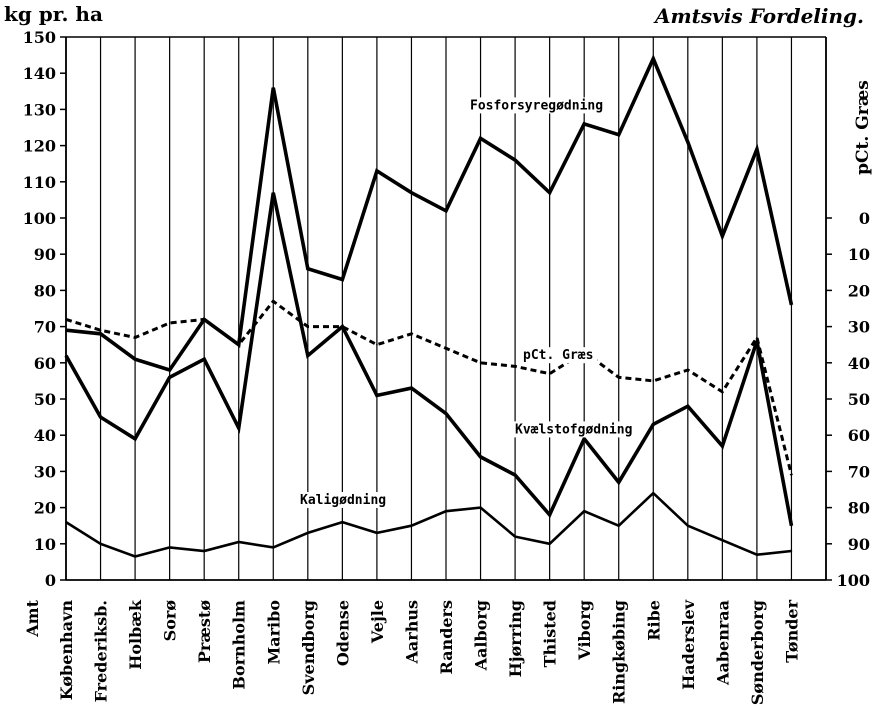  What do you see at coordinates (859, 290) in the screenshot?
I see `y-right-tick-label: 20` at bounding box center [859, 290].